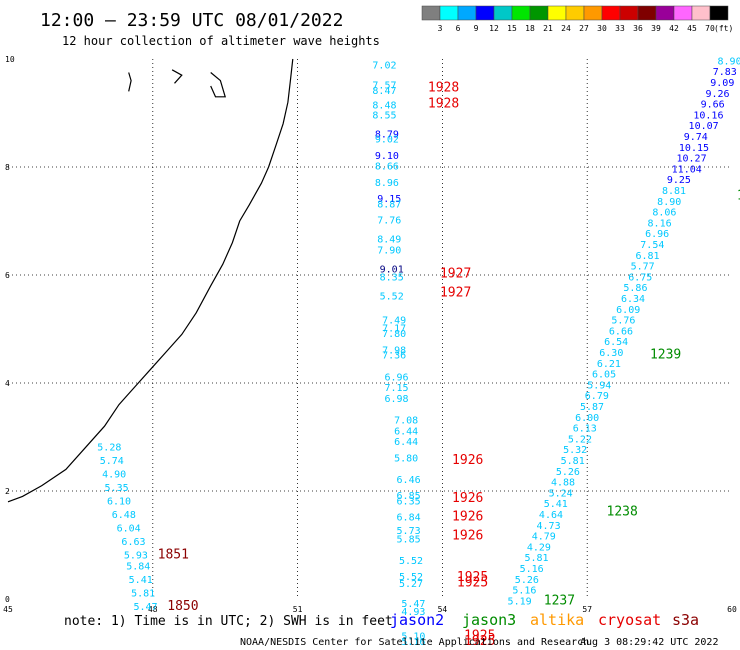 Image resolution: width=740 pixels, height=650 pixels. I want to click on wave-height-label: 5.35, so click(117, 488).